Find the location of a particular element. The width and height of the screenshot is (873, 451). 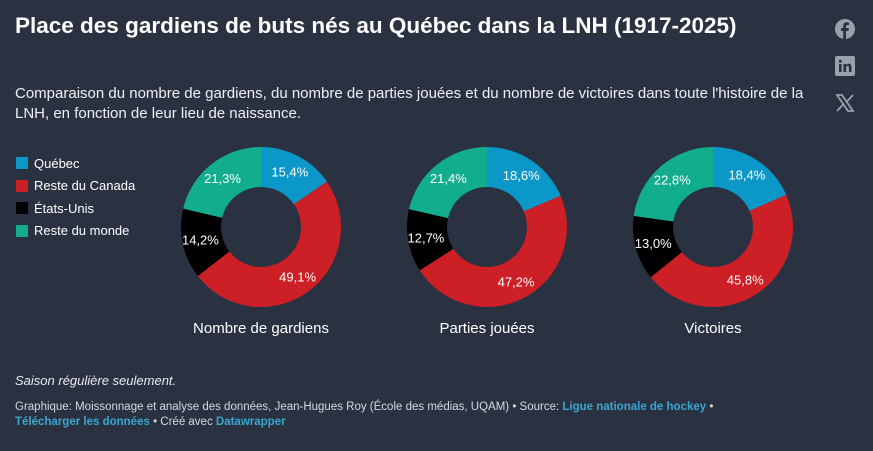

legend-label: États-Unis is located at coordinates (64, 208).